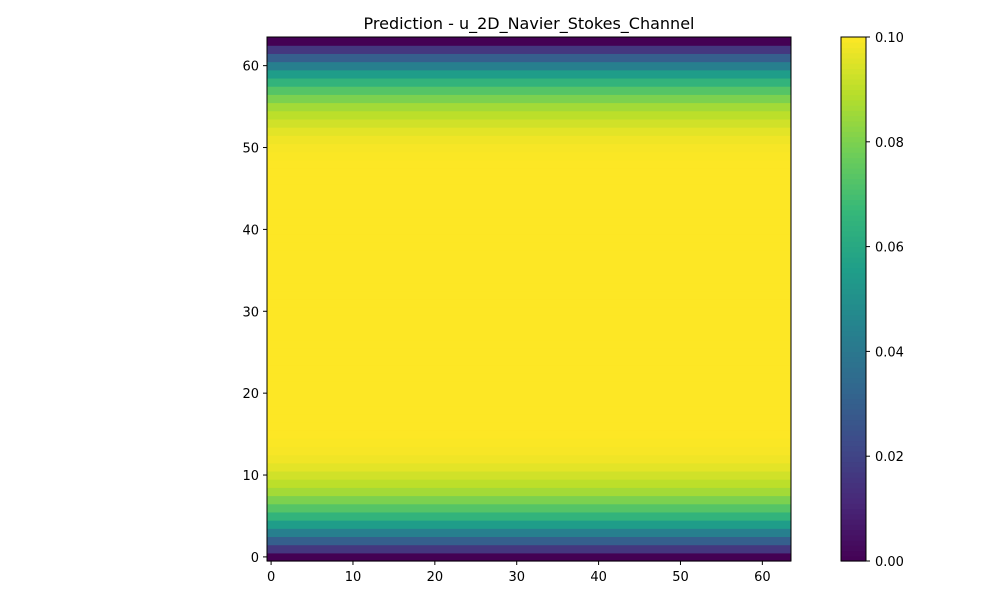 This screenshot has width=1000, height=600. Describe the element at coordinates (519, 573) in the screenshot. I see `x-axis: 0 10 20 30 40 50 60` at that location.